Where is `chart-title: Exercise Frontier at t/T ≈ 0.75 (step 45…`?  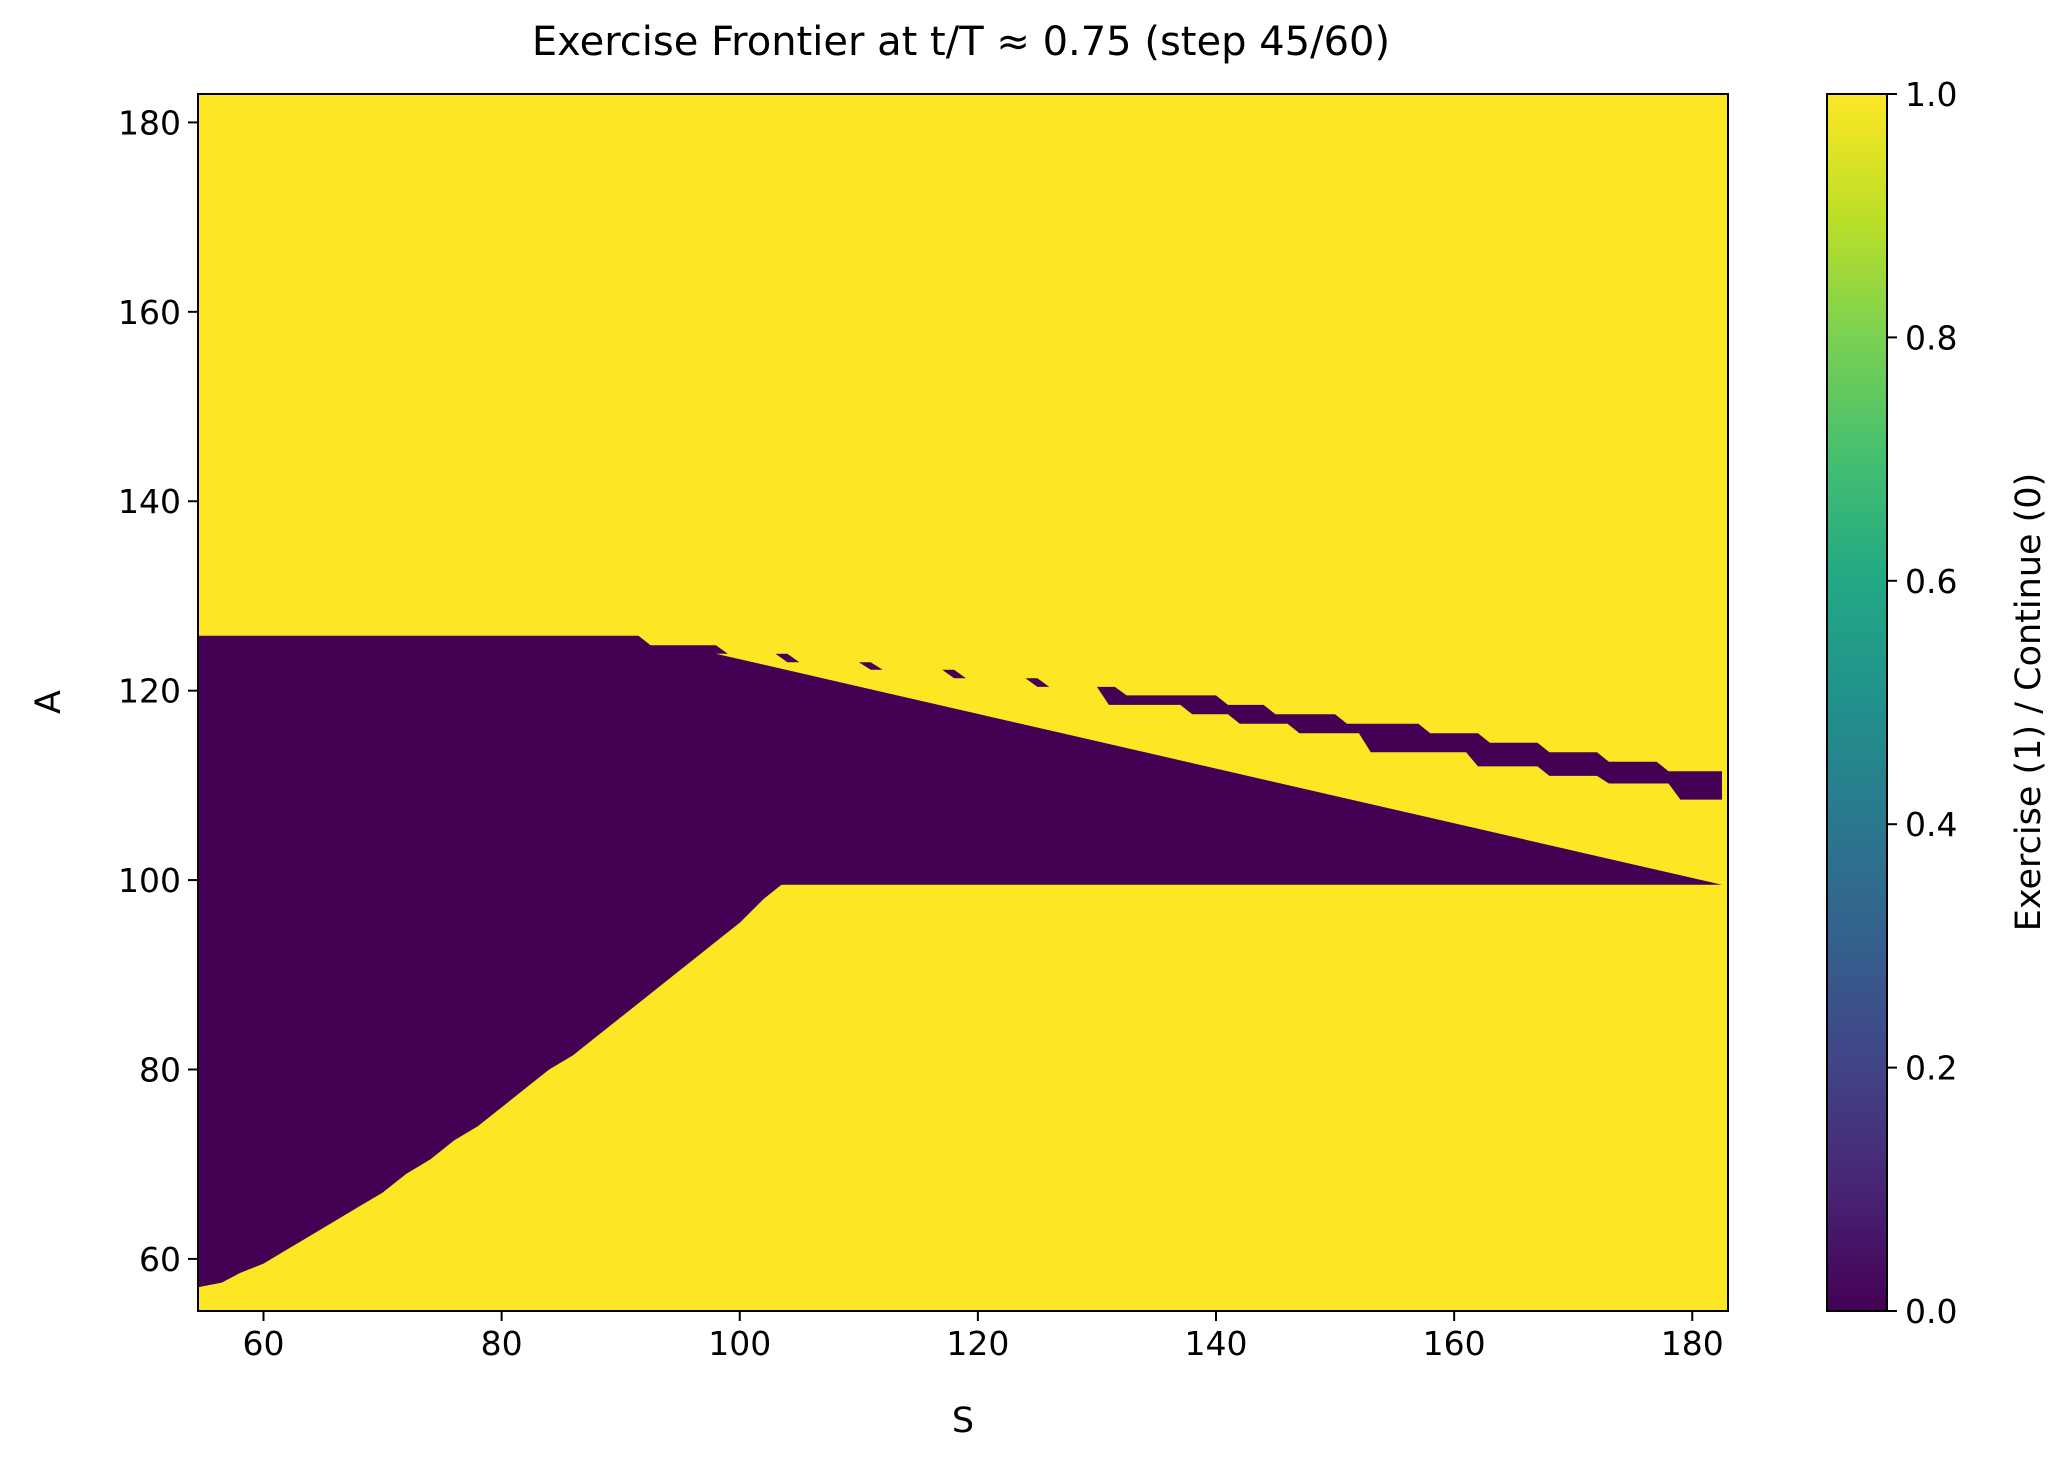 chart-title: Exercise Frontier at t/T ≈ 0.75 (step 45… is located at coordinates (961, 42).